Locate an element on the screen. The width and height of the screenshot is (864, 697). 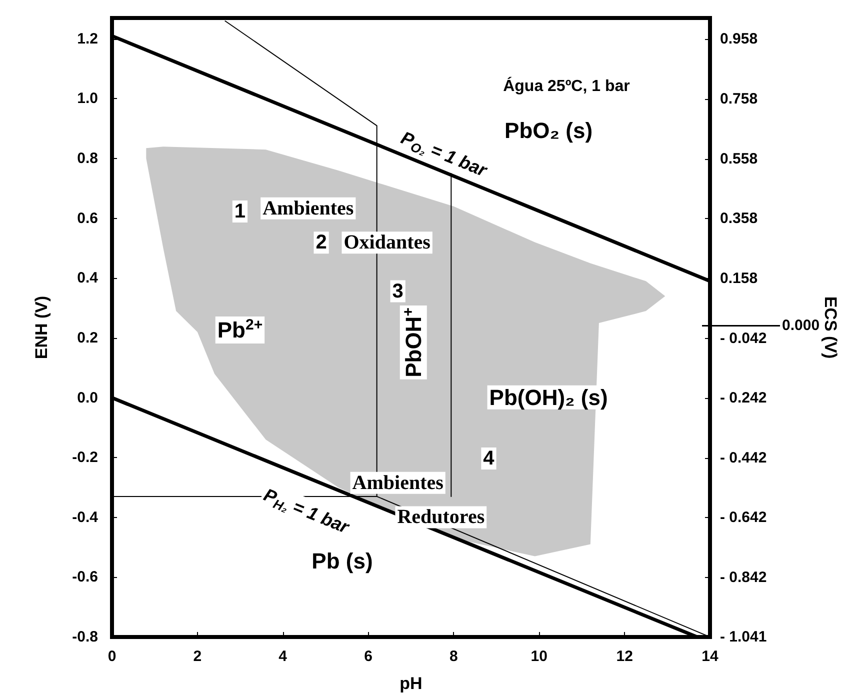
x-tick-label: 0 is located at coordinates (112, 656).